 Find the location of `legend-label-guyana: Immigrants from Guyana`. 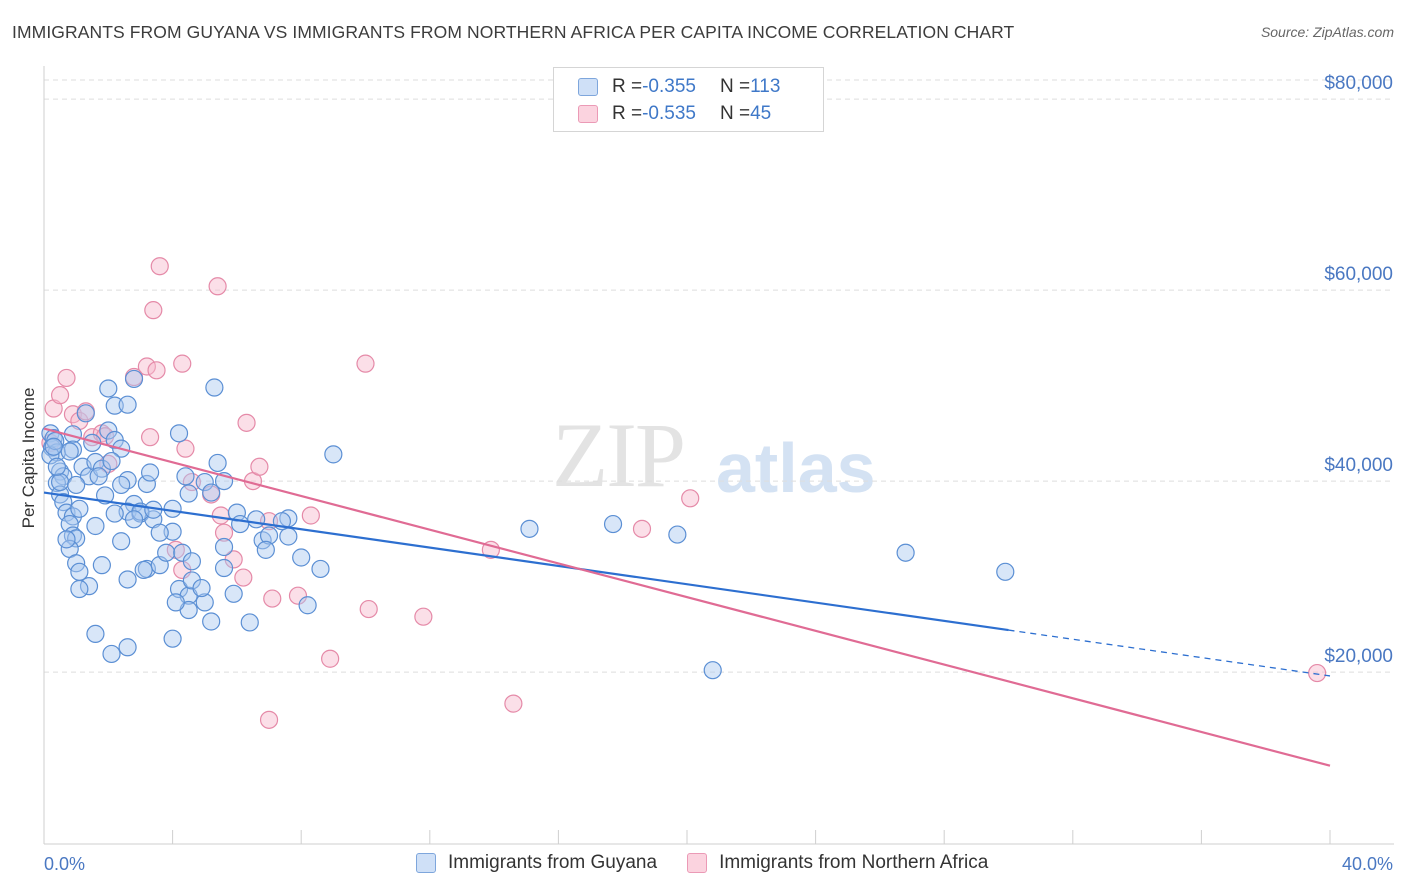

legend-label-guyana: Immigrants from Guyana is located at coordinates (553, 862).